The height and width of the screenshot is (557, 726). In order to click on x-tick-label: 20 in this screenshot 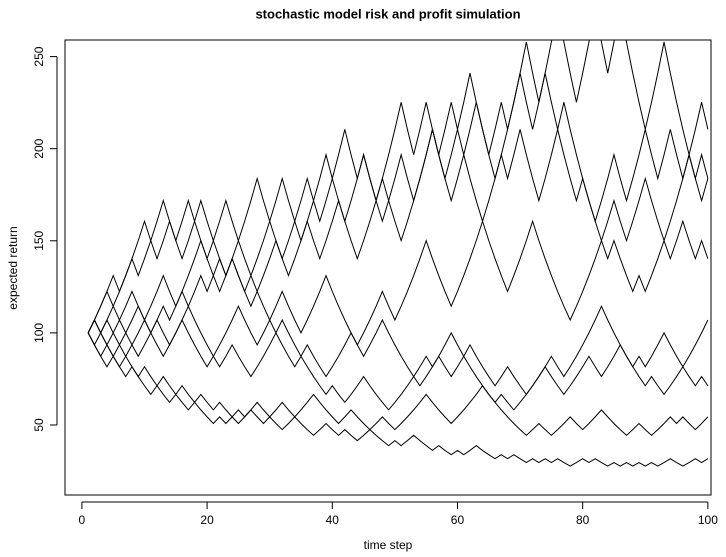, I will do `click(207, 520)`.